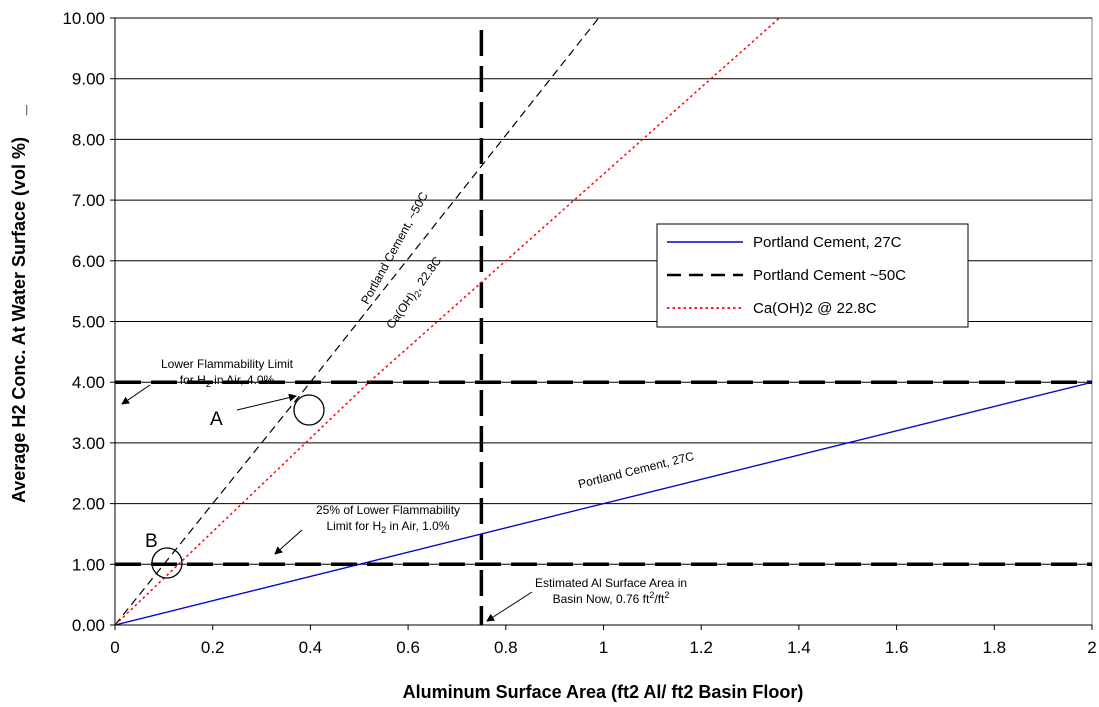 This screenshot has width=1099, height=707. I want to click on x-tick-labels: 0 0.2 0.4 0.6 0.8 1 1.2 1.4 1.6 1.8 2, so click(603, 641).